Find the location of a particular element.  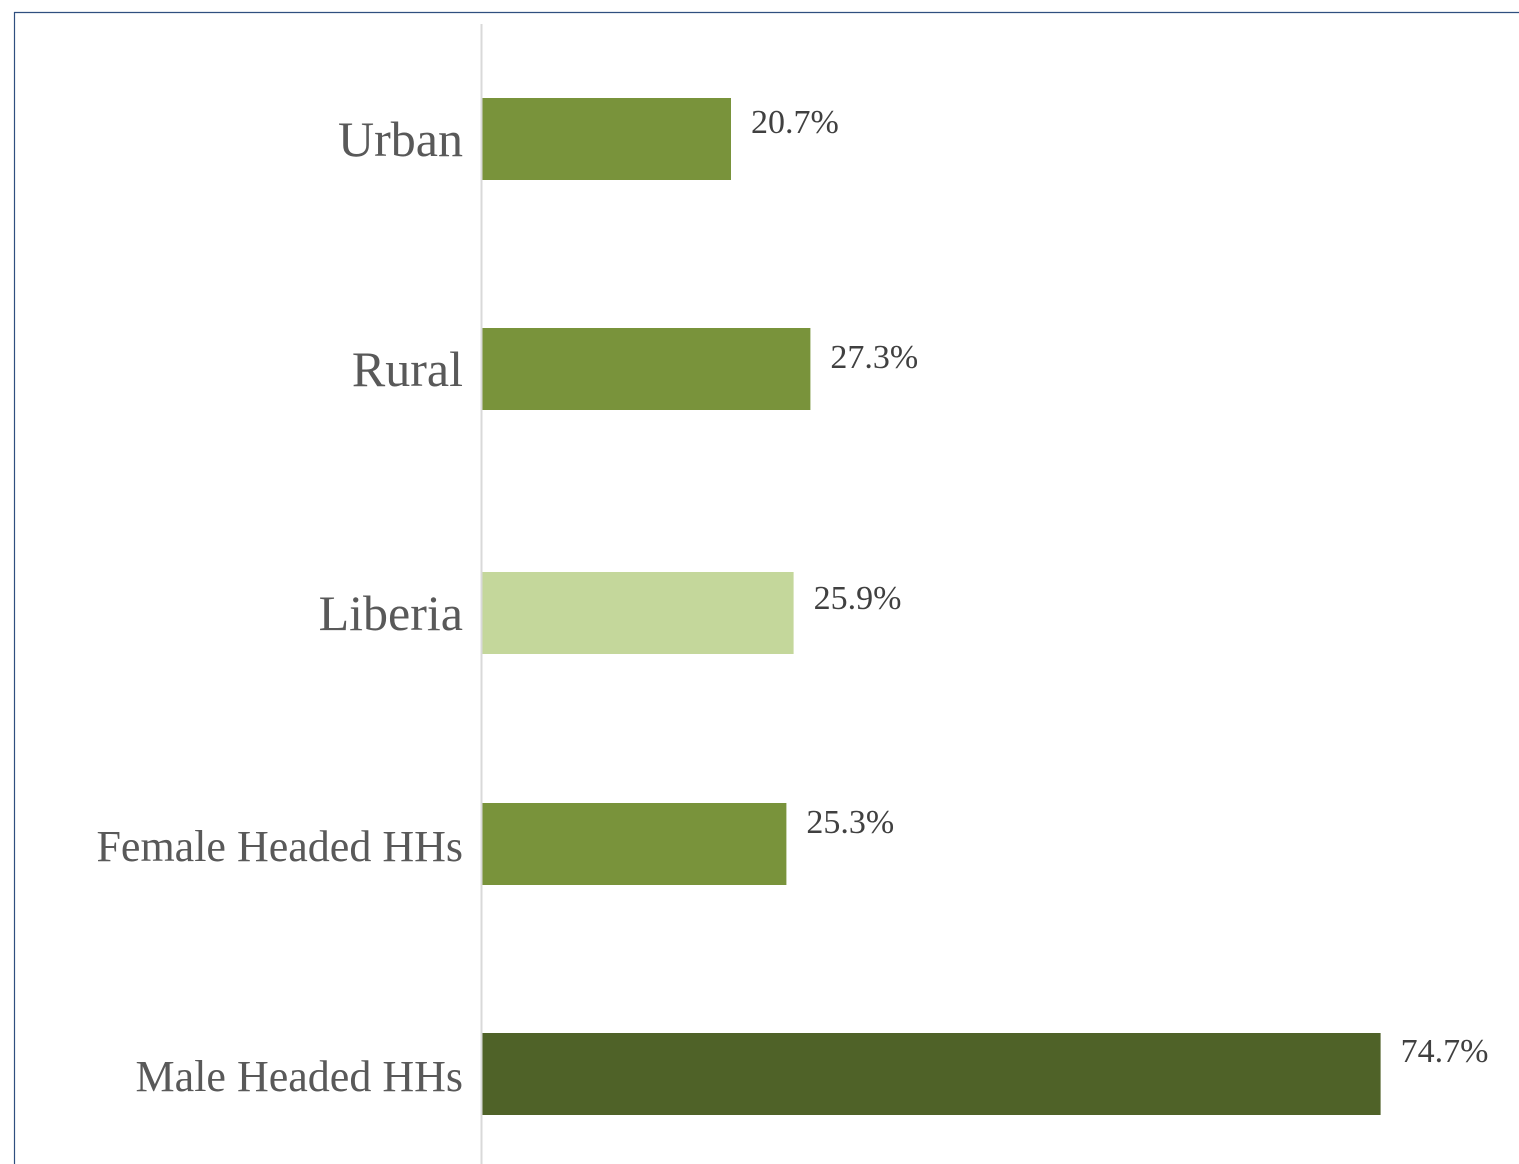

category-label-1: Rural is located at coordinates (407, 369).